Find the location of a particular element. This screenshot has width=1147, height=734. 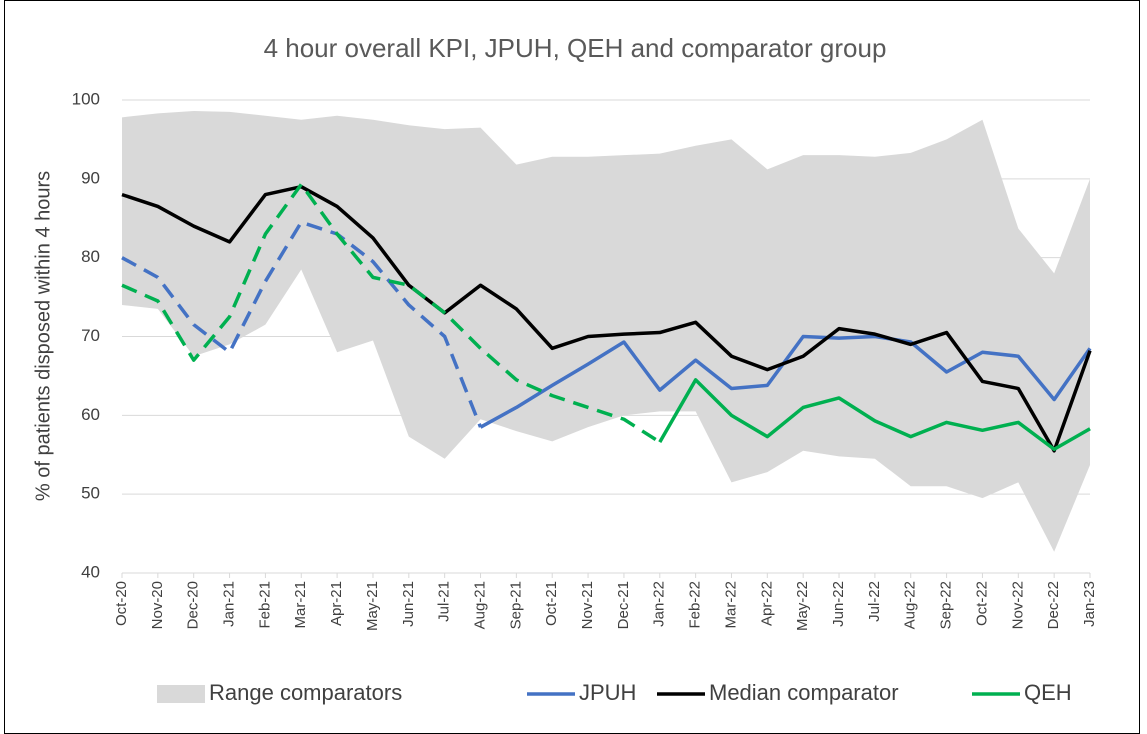

x-tick-label: Nov-20 is located at coordinates (157, 605).